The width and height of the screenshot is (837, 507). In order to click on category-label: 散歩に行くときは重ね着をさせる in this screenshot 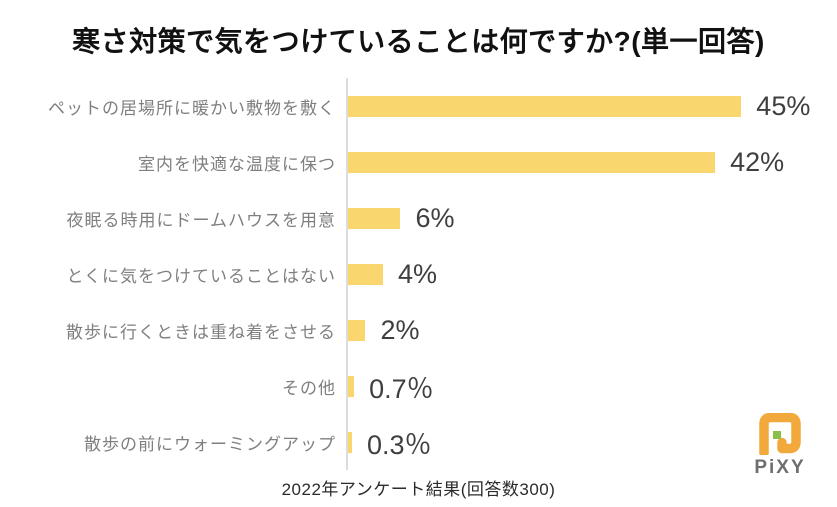, I will do `click(201, 332)`.